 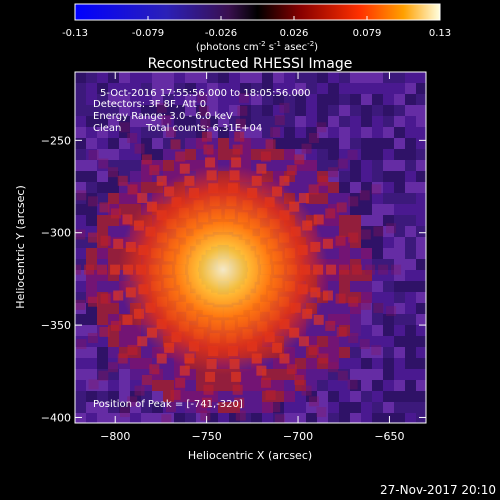 I want to click on info-total-counts: Total counts: 6.31E+04, so click(x=203, y=128).